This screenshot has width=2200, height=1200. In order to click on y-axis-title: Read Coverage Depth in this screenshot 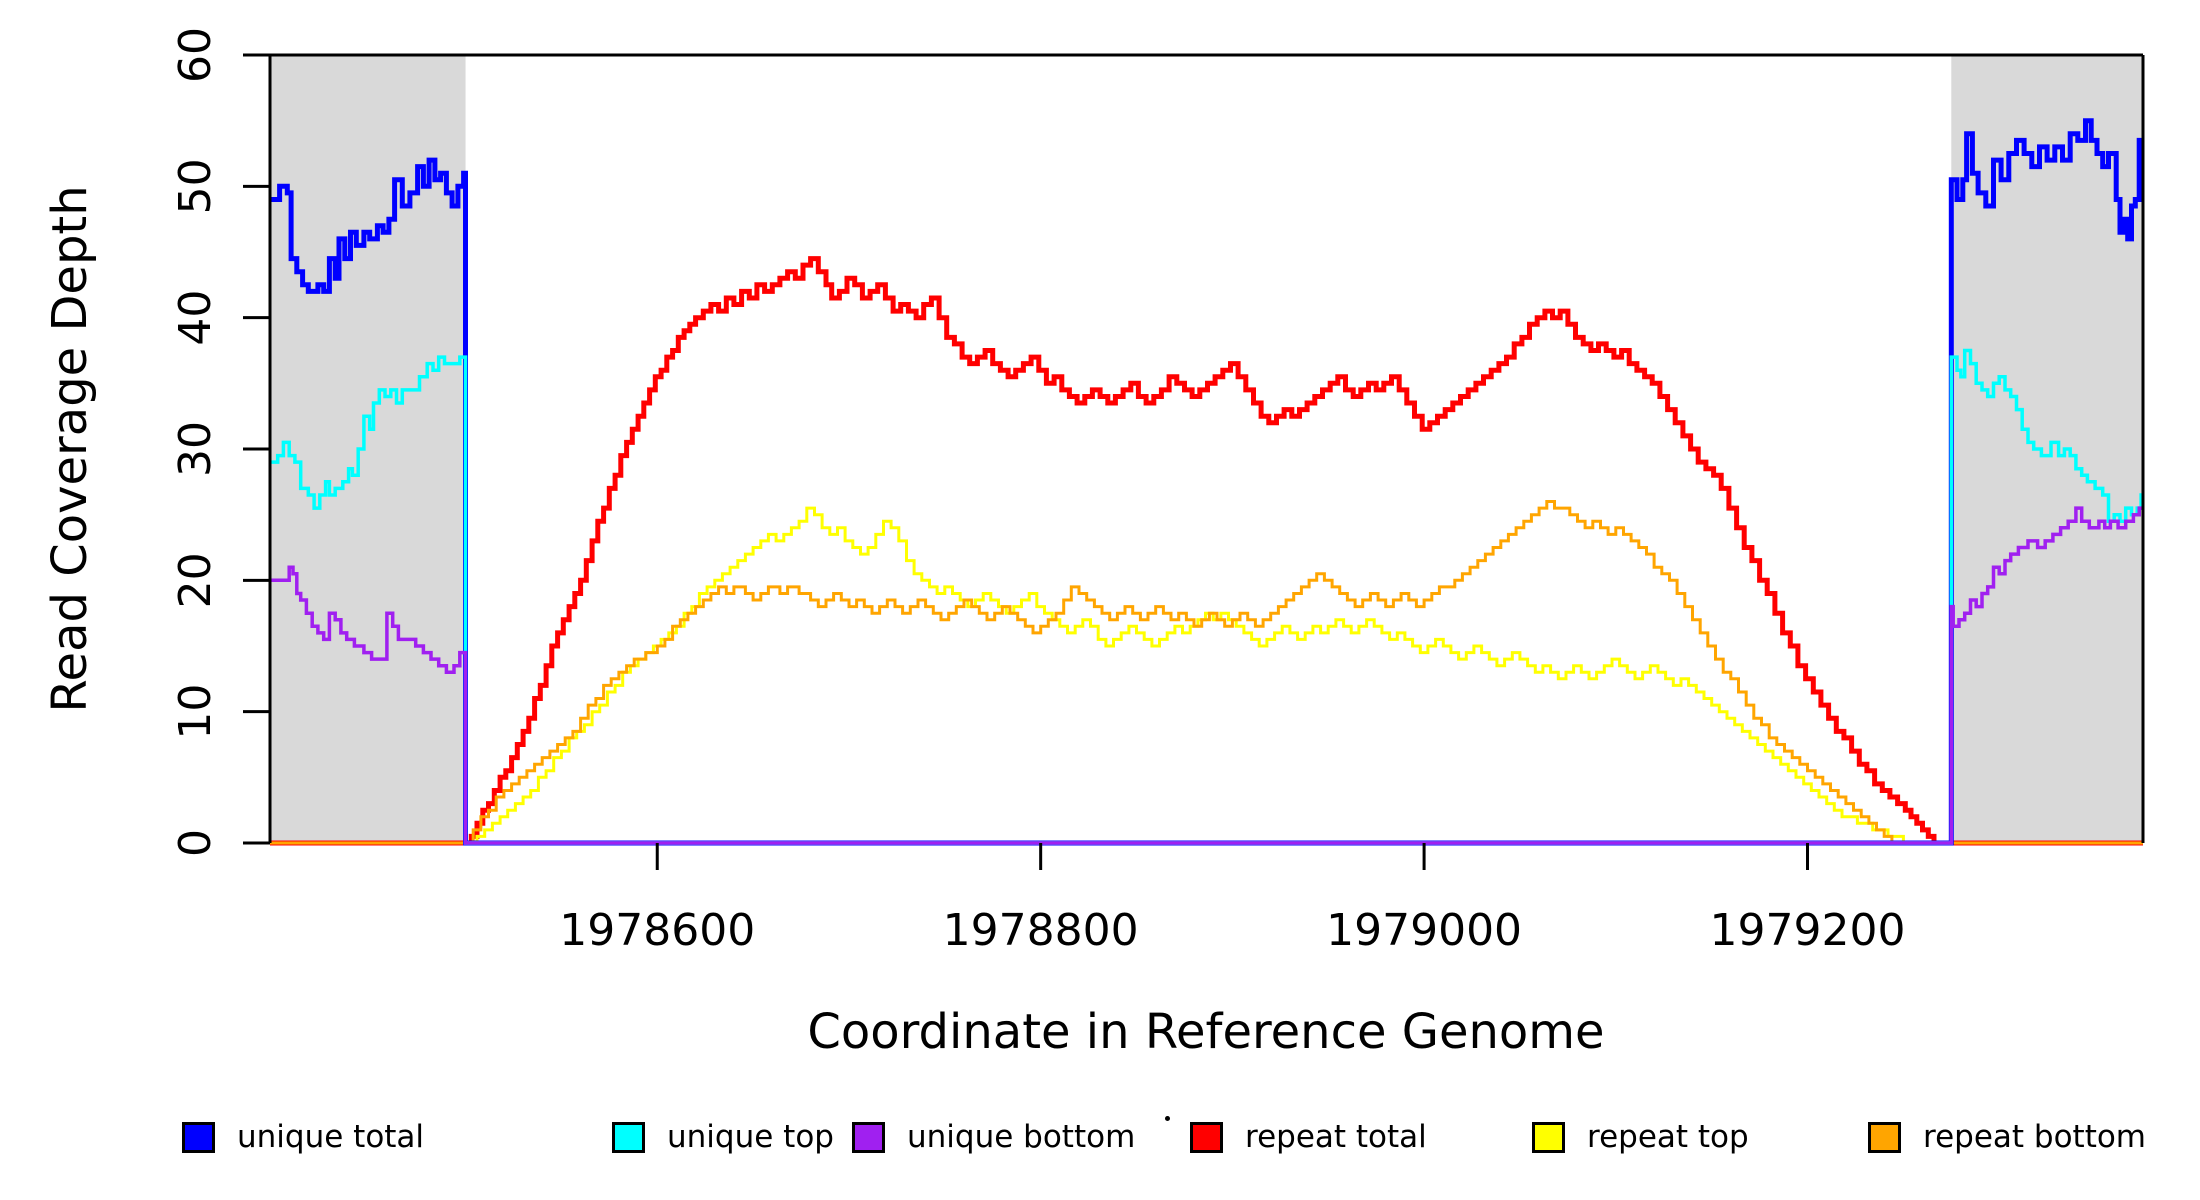, I will do `click(70, 448)`.